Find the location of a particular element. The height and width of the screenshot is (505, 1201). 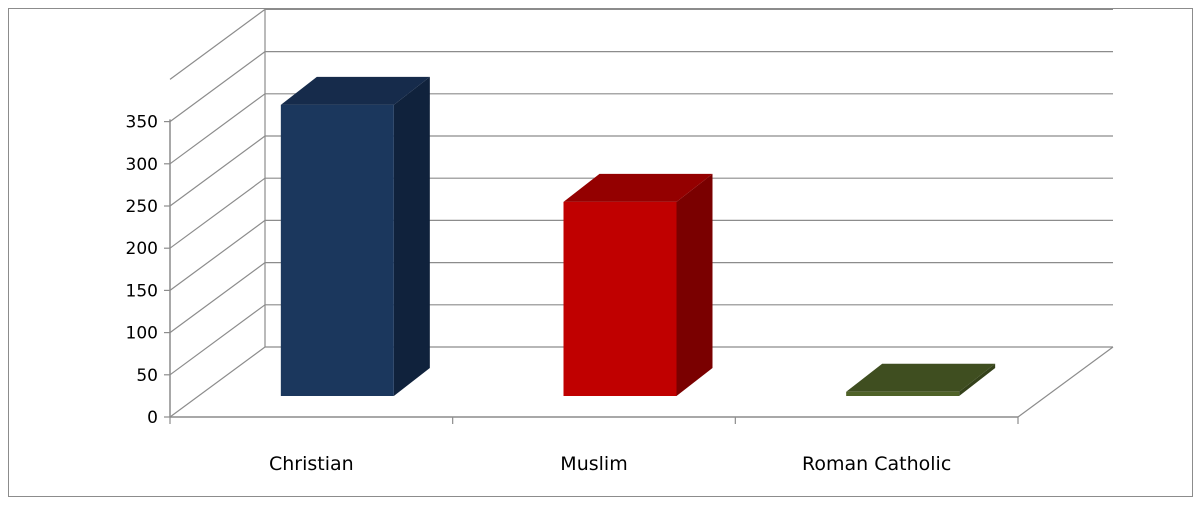

bar-muslim is located at coordinates (638, 284).